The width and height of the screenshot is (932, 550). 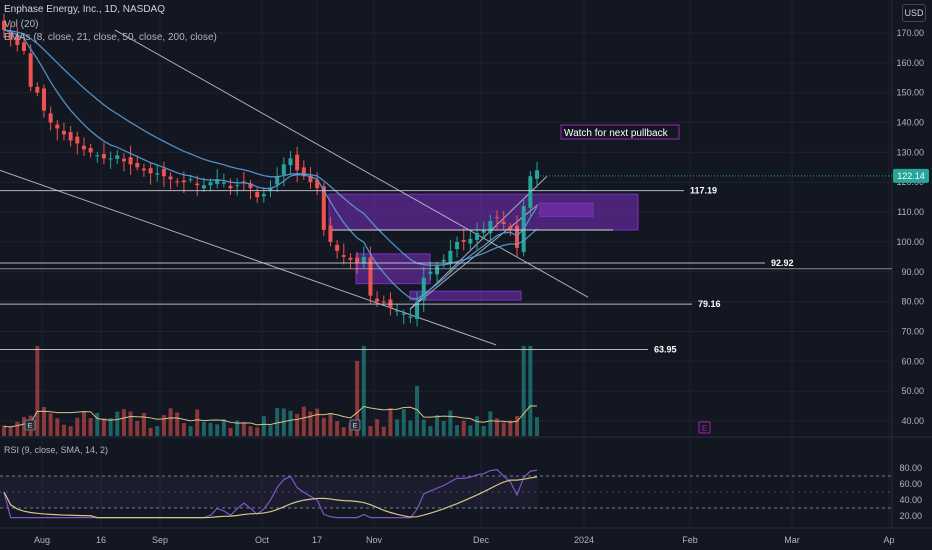 What do you see at coordinates (703, 191) in the screenshot?
I see `level-label: 117.19` at bounding box center [703, 191].